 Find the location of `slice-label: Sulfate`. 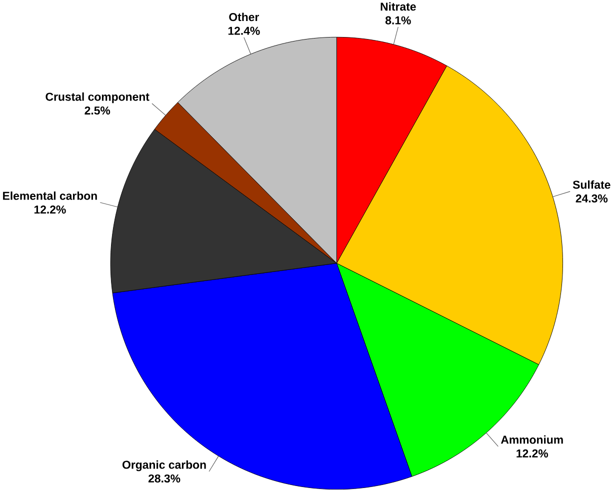

slice-label: Sulfate is located at coordinates (591, 184).